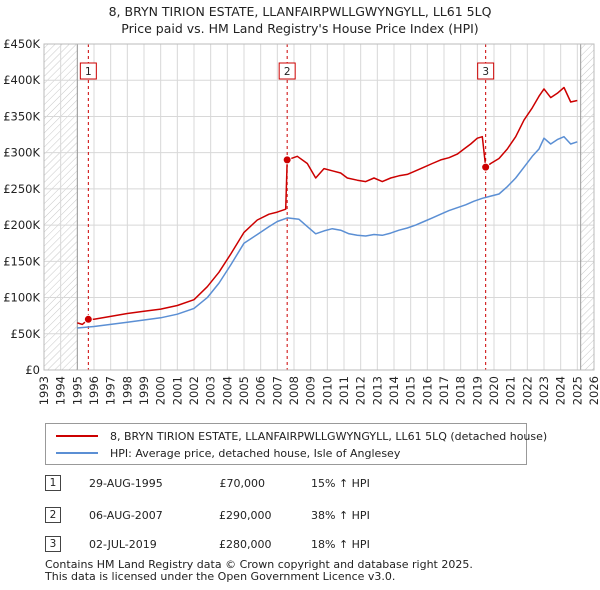 This screenshot has height=590, width=600. What do you see at coordinates (593, 390) in the screenshot?
I see `x-tick-label: 2026` at bounding box center [593, 390].